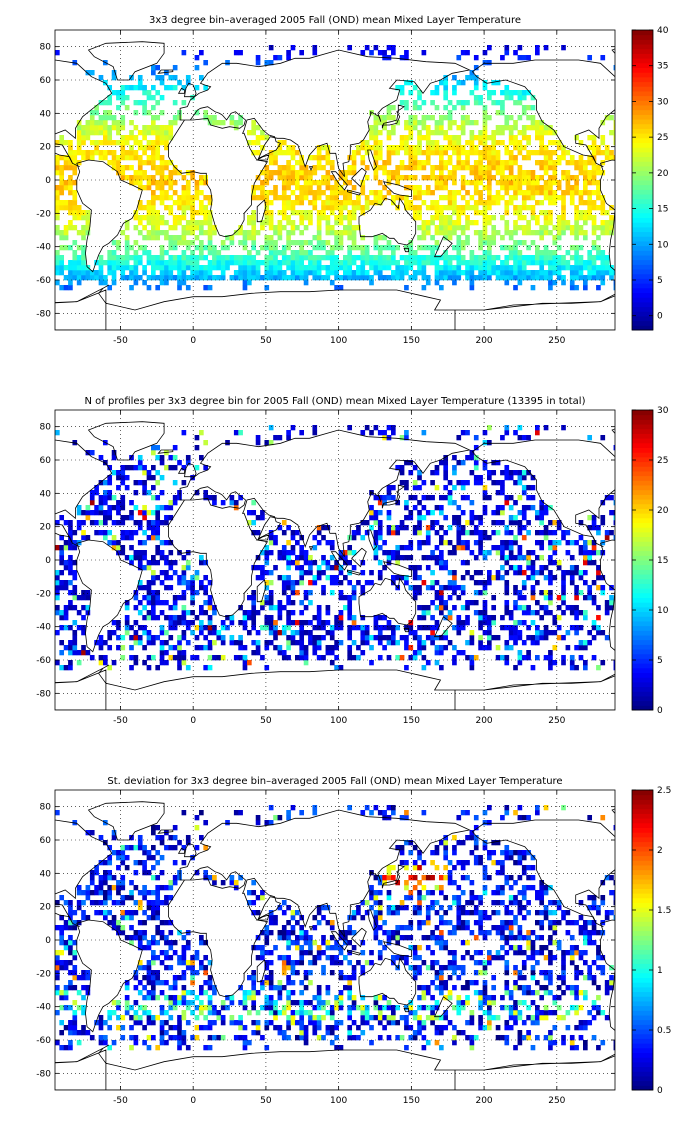 This screenshot has width=696, height=1140. I want to click on y-tick-label: 20, so click(46, 148).